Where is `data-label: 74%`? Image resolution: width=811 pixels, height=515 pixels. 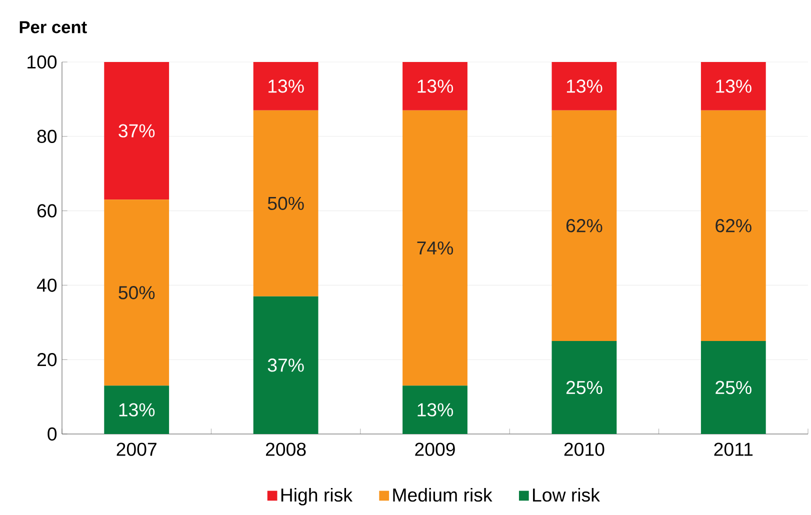
data-label: 74% is located at coordinates (435, 248).